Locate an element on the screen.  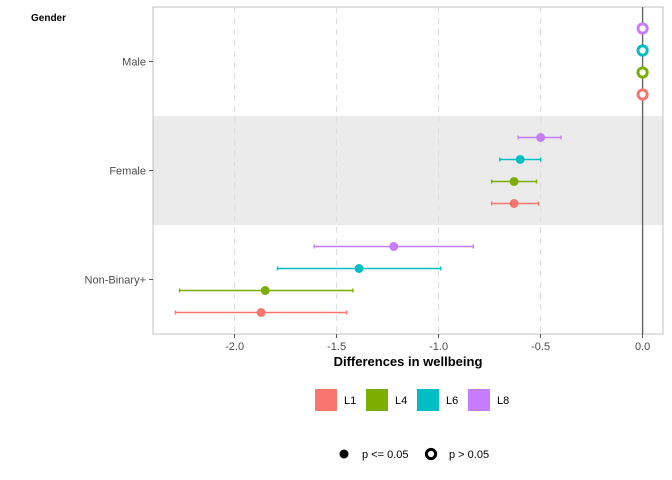
point-l8-non-binary- is located at coordinates (394, 246).